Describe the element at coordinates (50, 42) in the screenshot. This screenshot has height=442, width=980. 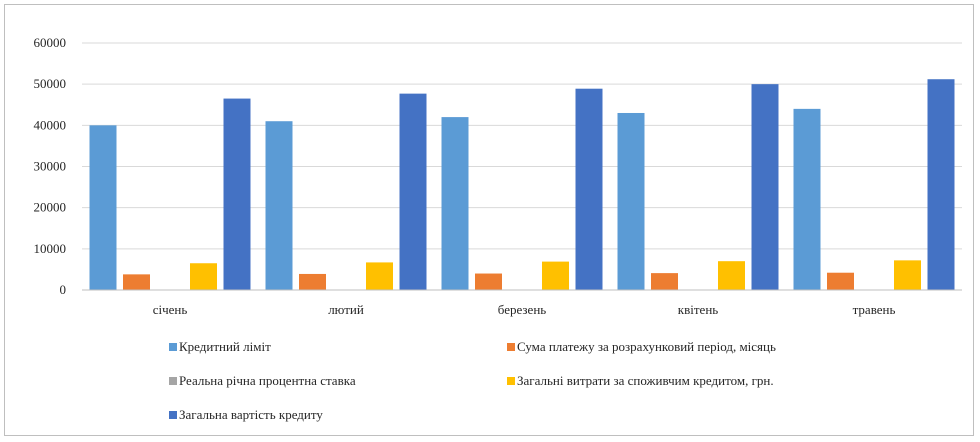
I see `y-tick-label: 60000` at that location.